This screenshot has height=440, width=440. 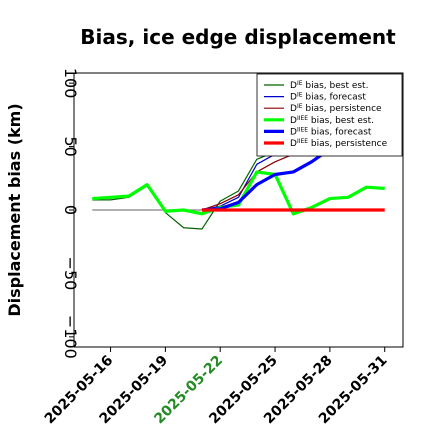 I want to click on legend-entry-2: DIE bias, forecast, so click(x=328, y=97).